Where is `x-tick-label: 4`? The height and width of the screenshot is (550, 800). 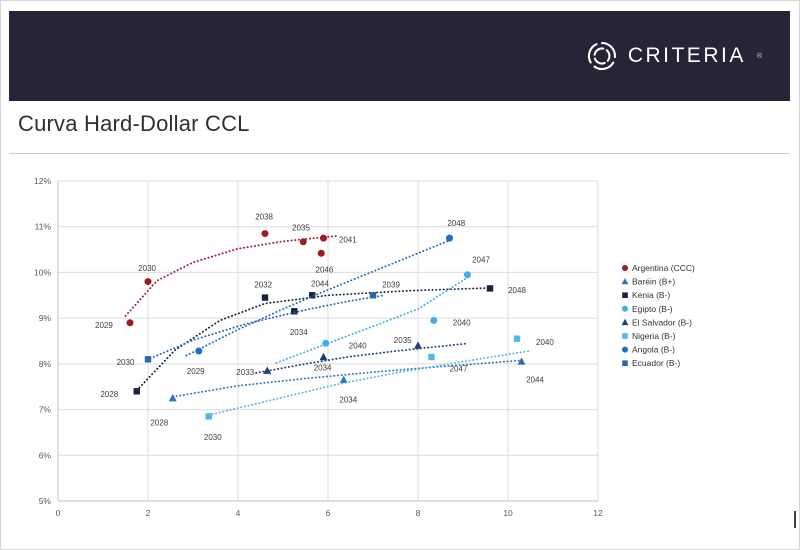
x-tick-label: 4 is located at coordinates (238, 513).